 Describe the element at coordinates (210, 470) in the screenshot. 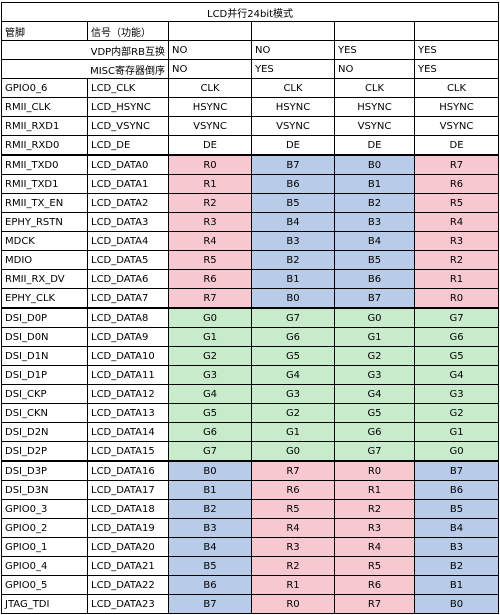

I see `mode-cell: B0` at that location.